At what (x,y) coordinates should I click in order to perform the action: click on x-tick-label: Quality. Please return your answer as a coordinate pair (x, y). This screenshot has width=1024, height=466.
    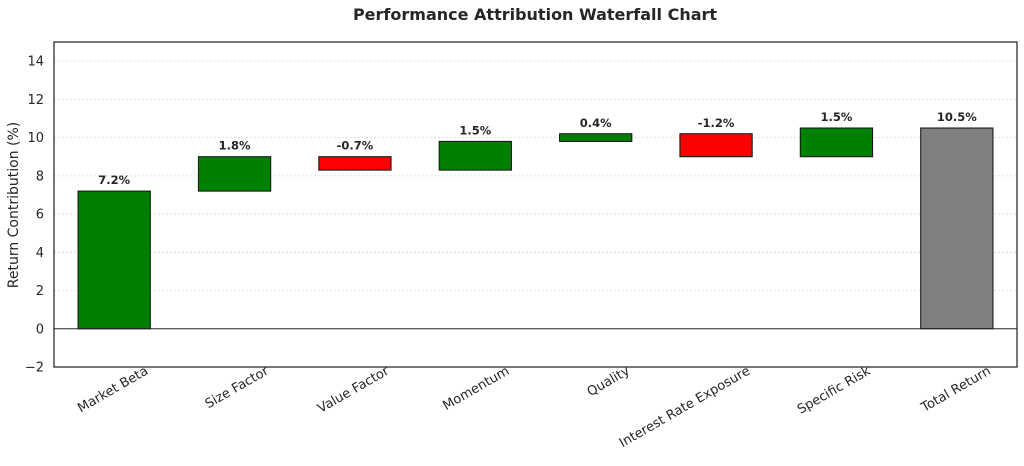
    Looking at the image, I should click on (609, 382).